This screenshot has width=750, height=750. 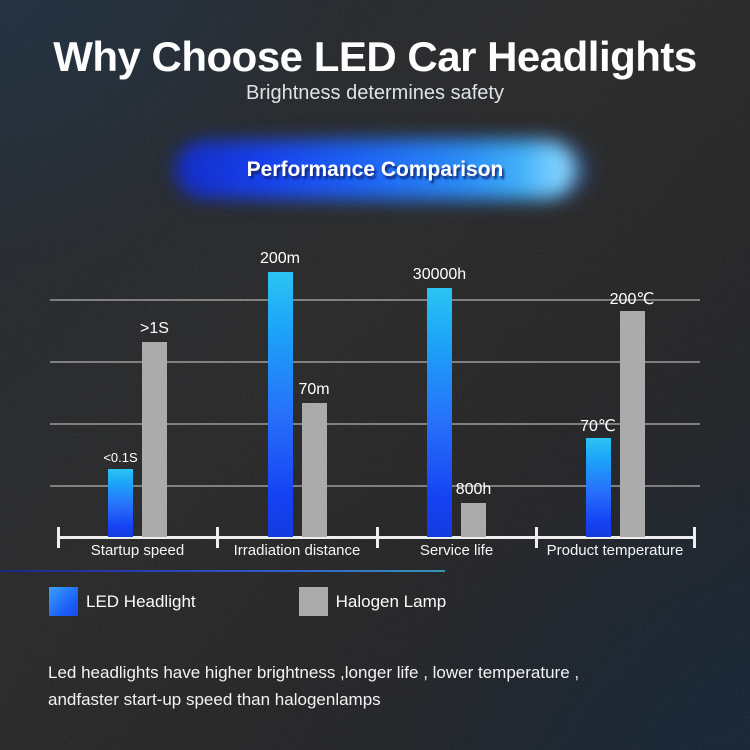 What do you see at coordinates (375, 169) in the screenshot?
I see `banner-label: Performance Comparison` at bounding box center [375, 169].